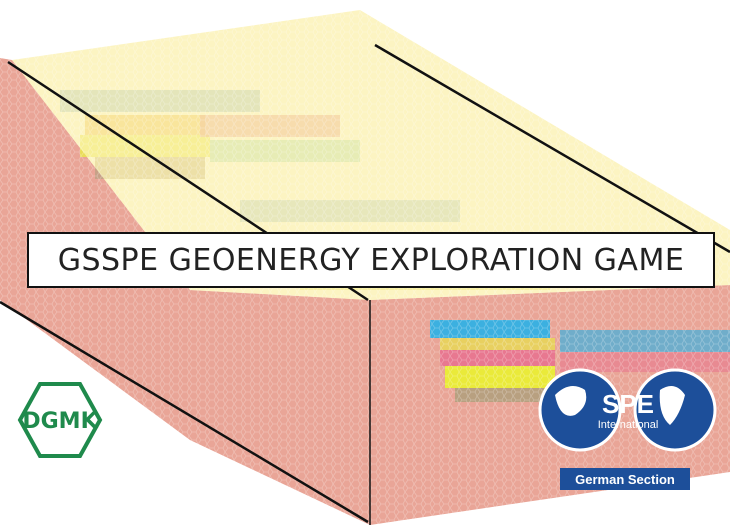  Describe the element at coordinates (625, 479) in the screenshot. I see `spe-section: German Section` at that location.